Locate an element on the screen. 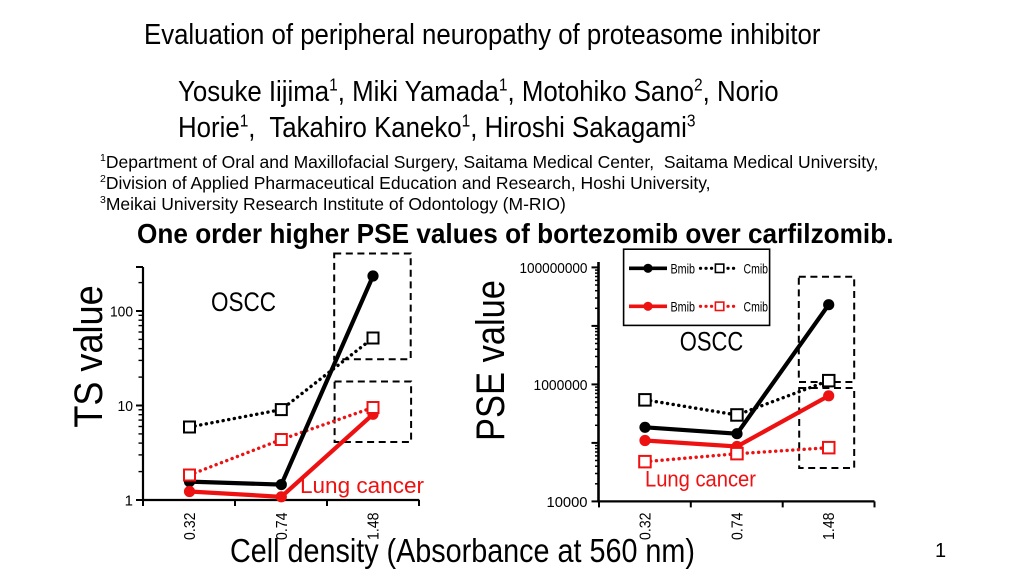 The height and width of the screenshot is (576, 1024). svg-text: TS value is located at coordinates (89, 356).